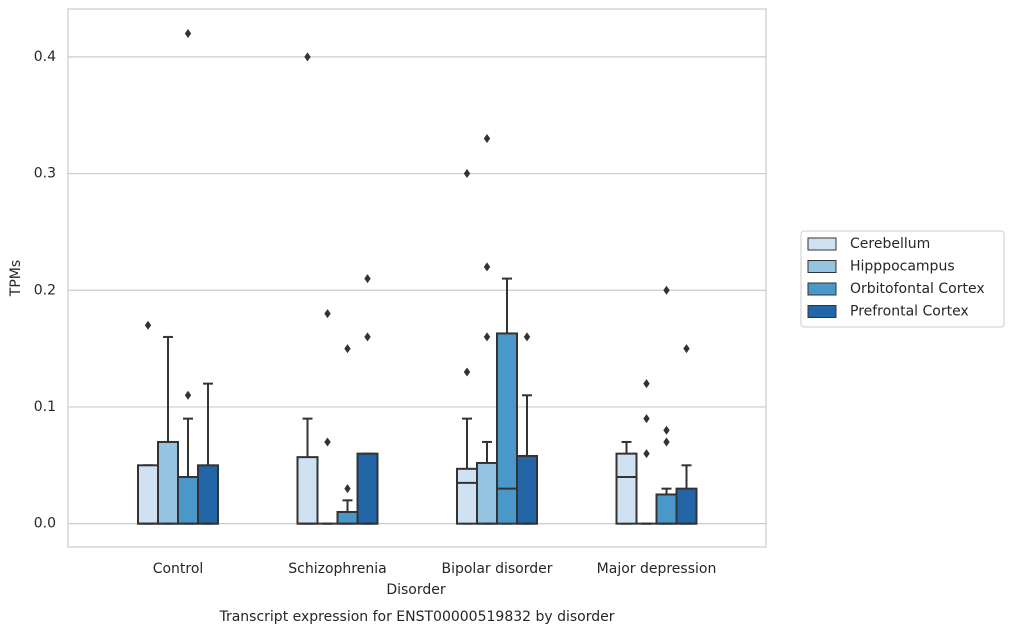  What do you see at coordinates (496, 569) in the screenshot?
I see `x-tick-label: Bipolar disorder` at bounding box center [496, 569].